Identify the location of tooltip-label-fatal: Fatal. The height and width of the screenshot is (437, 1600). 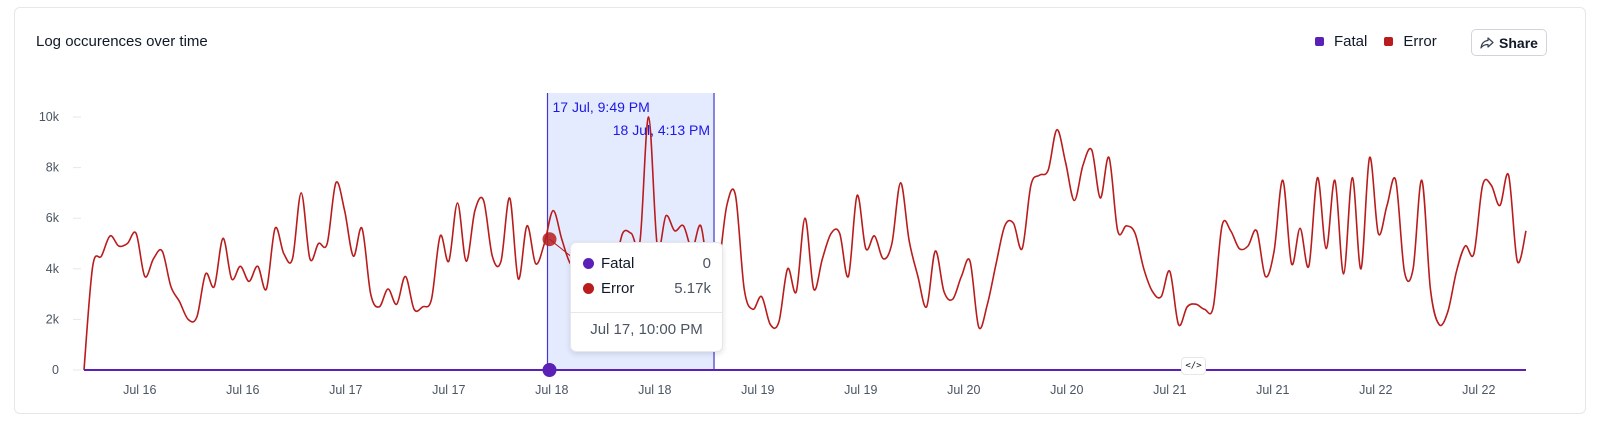
(618, 263).